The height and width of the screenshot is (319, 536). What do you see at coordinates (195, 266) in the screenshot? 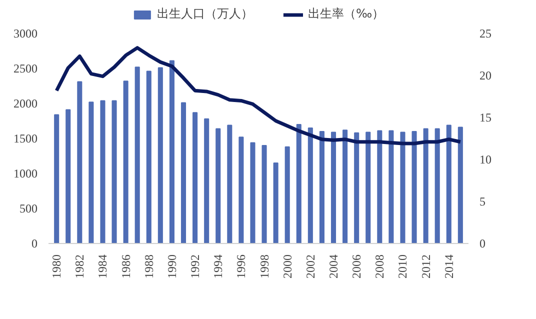
I see `x-tick-label: 1992` at bounding box center [195, 266].